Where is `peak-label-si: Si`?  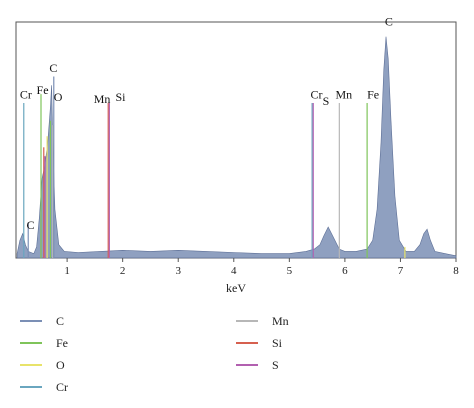
peak-label-si: Si is located at coordinates (120, 97).